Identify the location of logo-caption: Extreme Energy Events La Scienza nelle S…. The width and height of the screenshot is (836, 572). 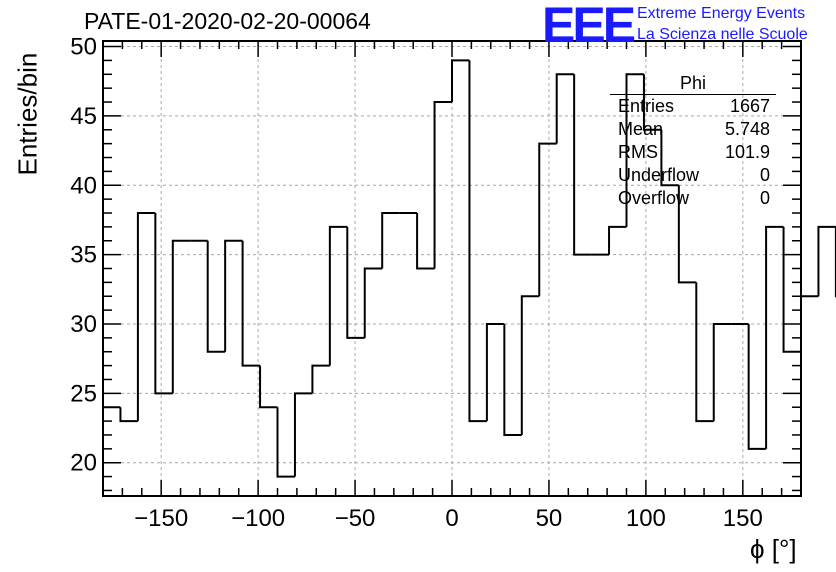
(722, 24).